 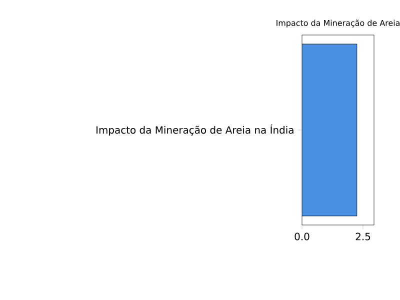 What do you see at coordinates (302, 236) in the screenshot?
I see `x-tick-label: 0.0` at bounding box center [302, 236].